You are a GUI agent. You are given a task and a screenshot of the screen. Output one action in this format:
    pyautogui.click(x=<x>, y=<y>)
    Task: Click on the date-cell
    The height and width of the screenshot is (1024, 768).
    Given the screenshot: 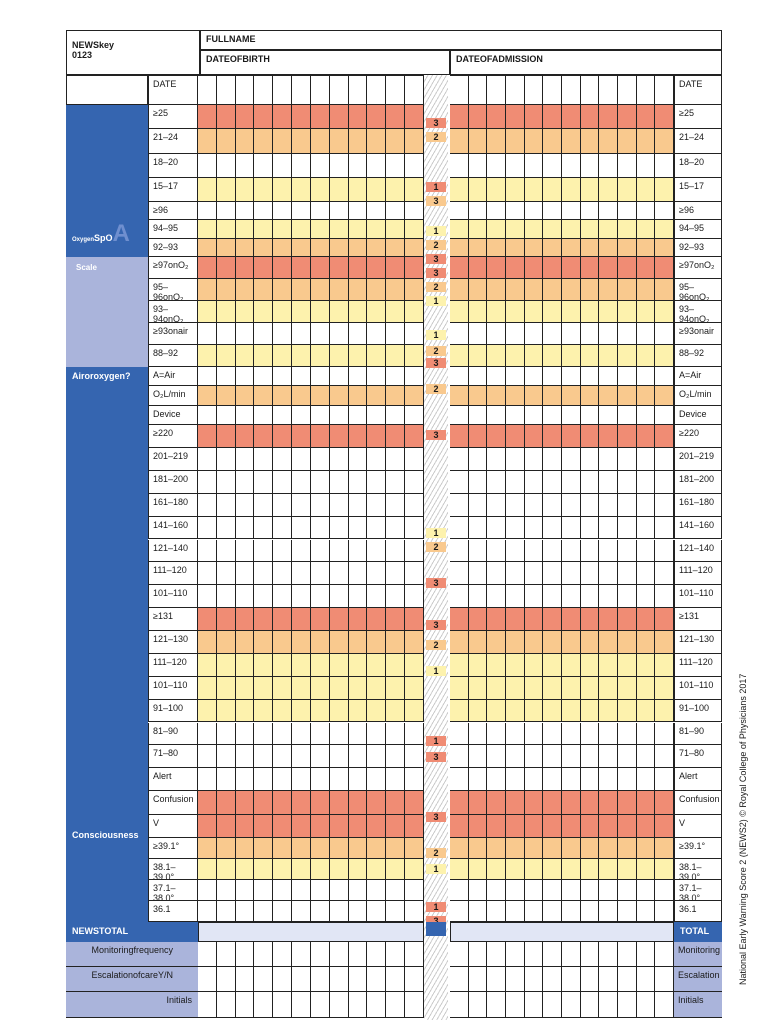 What is the action you would take?
    pyautogui.click(x=646, y=90)
    